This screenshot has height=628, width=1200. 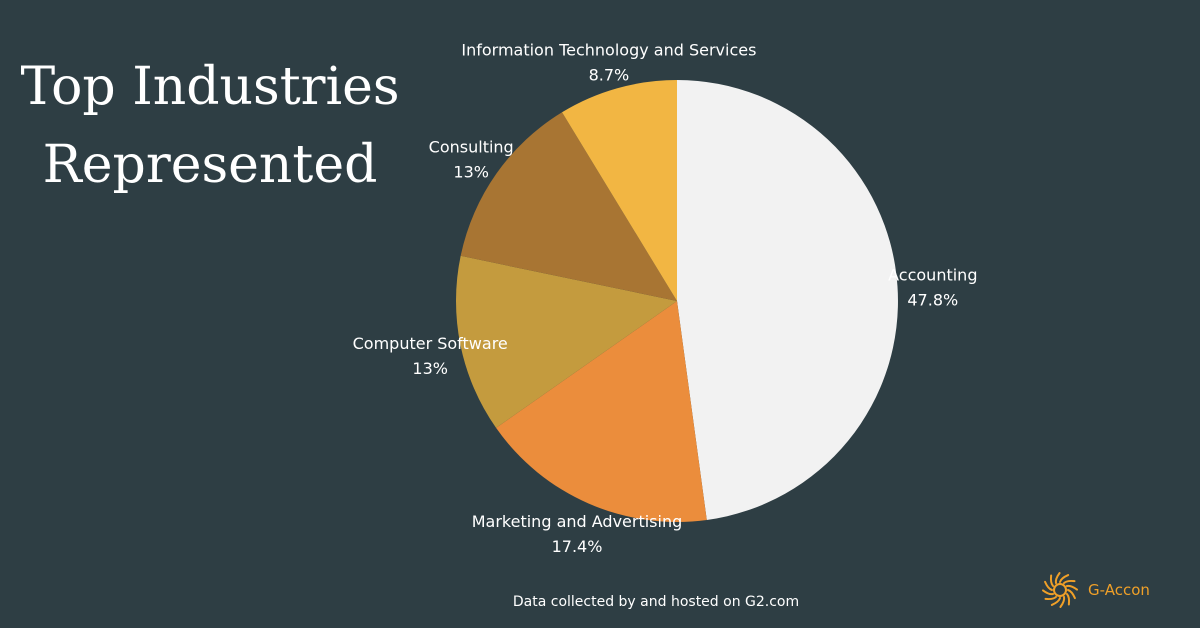 I want to click on slice-value-computer-software: 13%, so click(x=430, y=368).